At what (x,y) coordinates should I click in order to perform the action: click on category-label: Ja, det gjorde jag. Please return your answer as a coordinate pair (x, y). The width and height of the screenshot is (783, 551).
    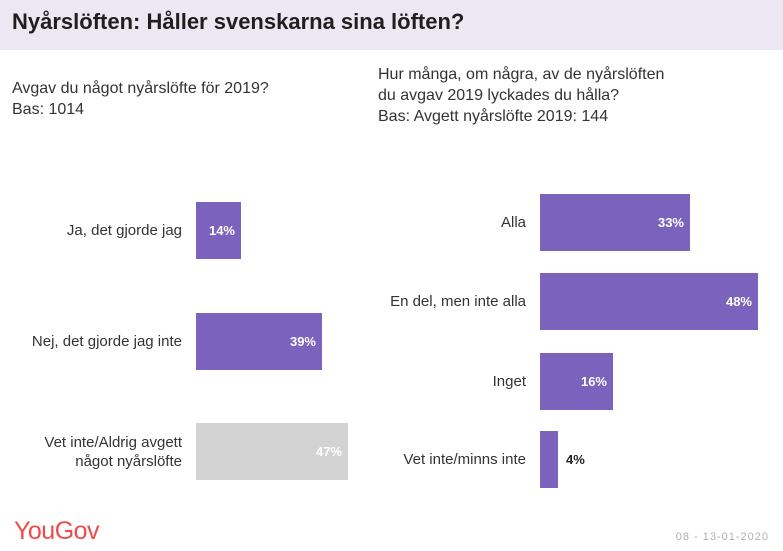
    Looking at the image, I should click on (124, 230).